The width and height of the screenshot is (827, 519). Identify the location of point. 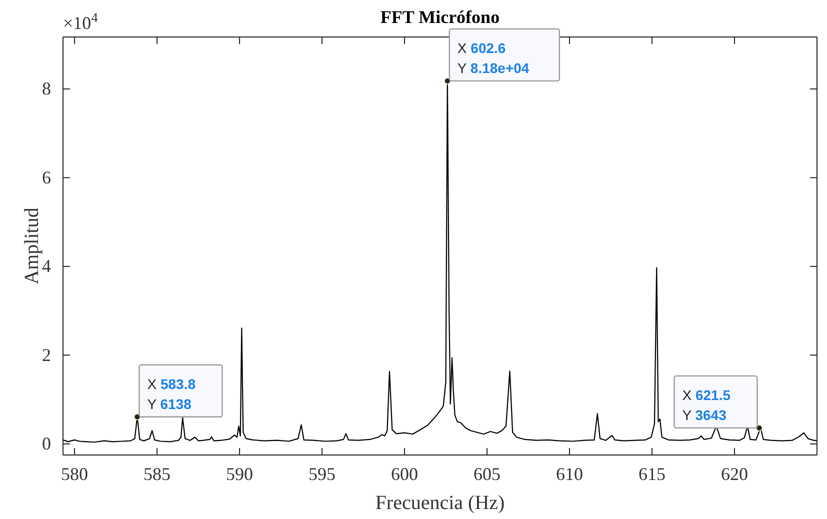
(447, 81).